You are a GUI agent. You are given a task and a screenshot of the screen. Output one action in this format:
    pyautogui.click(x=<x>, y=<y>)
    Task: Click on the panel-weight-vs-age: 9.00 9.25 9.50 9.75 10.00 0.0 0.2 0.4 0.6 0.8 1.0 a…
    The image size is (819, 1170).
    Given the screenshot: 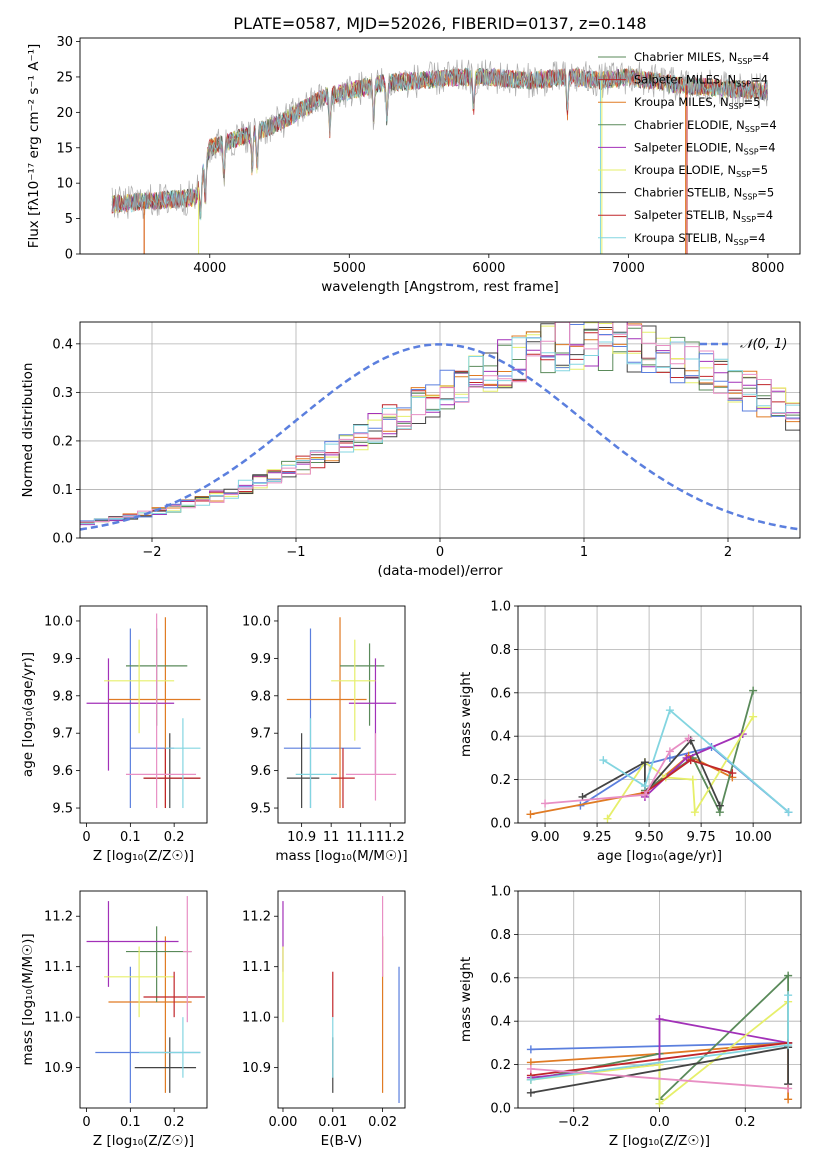 What is the action you would take?
    pyautogui.click(x=630, y=732)
    